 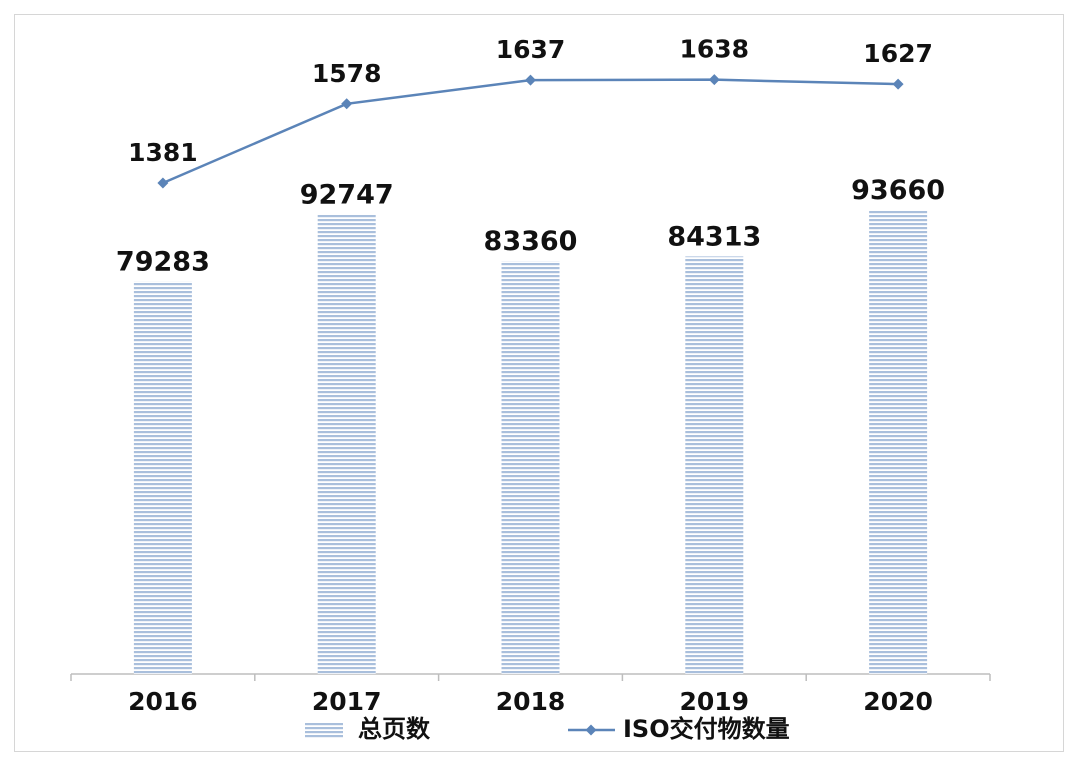 I want to click on legend-bar-swatch, so click(x=324, y=730).